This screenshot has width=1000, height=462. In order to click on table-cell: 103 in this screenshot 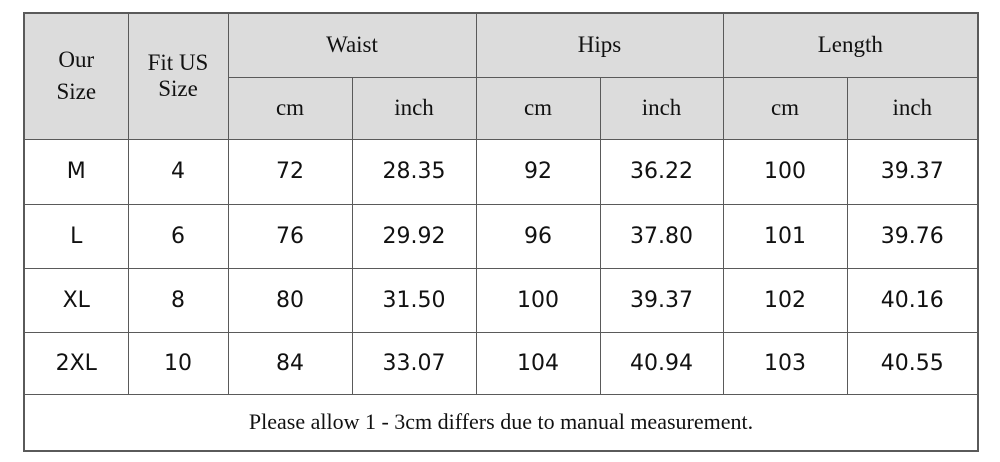, I will do `click(785, 363)`.